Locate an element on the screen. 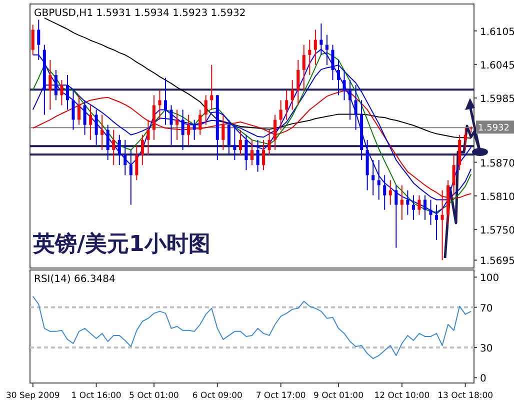 The image size is (514, 403). y-tick-label: 100 is located at coordinates (490, 278).